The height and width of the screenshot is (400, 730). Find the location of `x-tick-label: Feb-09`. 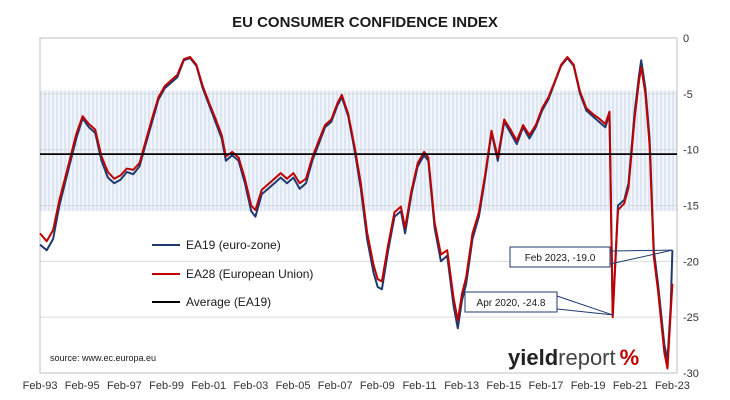

x-tick-label: Feb-09 is located at coordinates (377, 386).